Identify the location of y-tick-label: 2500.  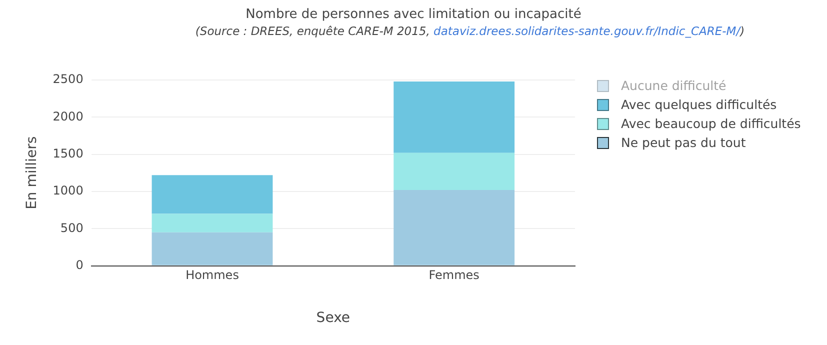
(68, 79).